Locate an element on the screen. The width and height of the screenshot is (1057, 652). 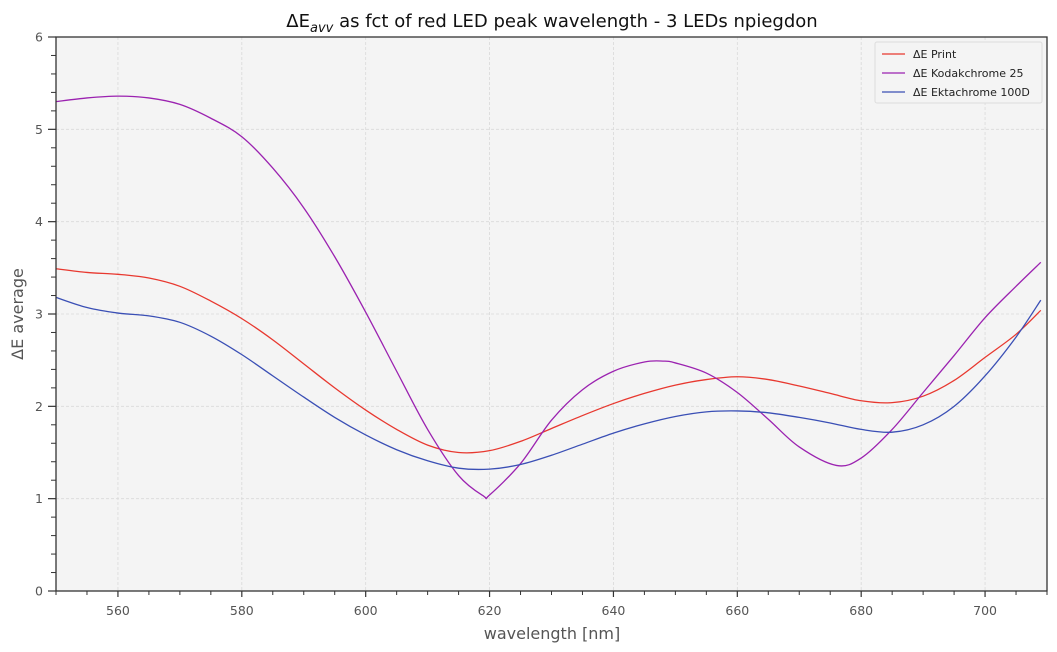
title-subscript: avv is located at coordinates (322, 28).